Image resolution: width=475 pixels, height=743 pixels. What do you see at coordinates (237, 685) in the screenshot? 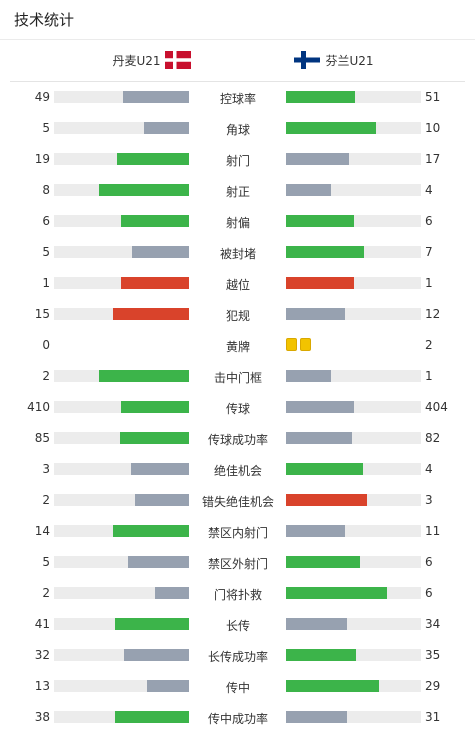
I see `stat-row: 13 传中 29` at bounding box center [237, 685].